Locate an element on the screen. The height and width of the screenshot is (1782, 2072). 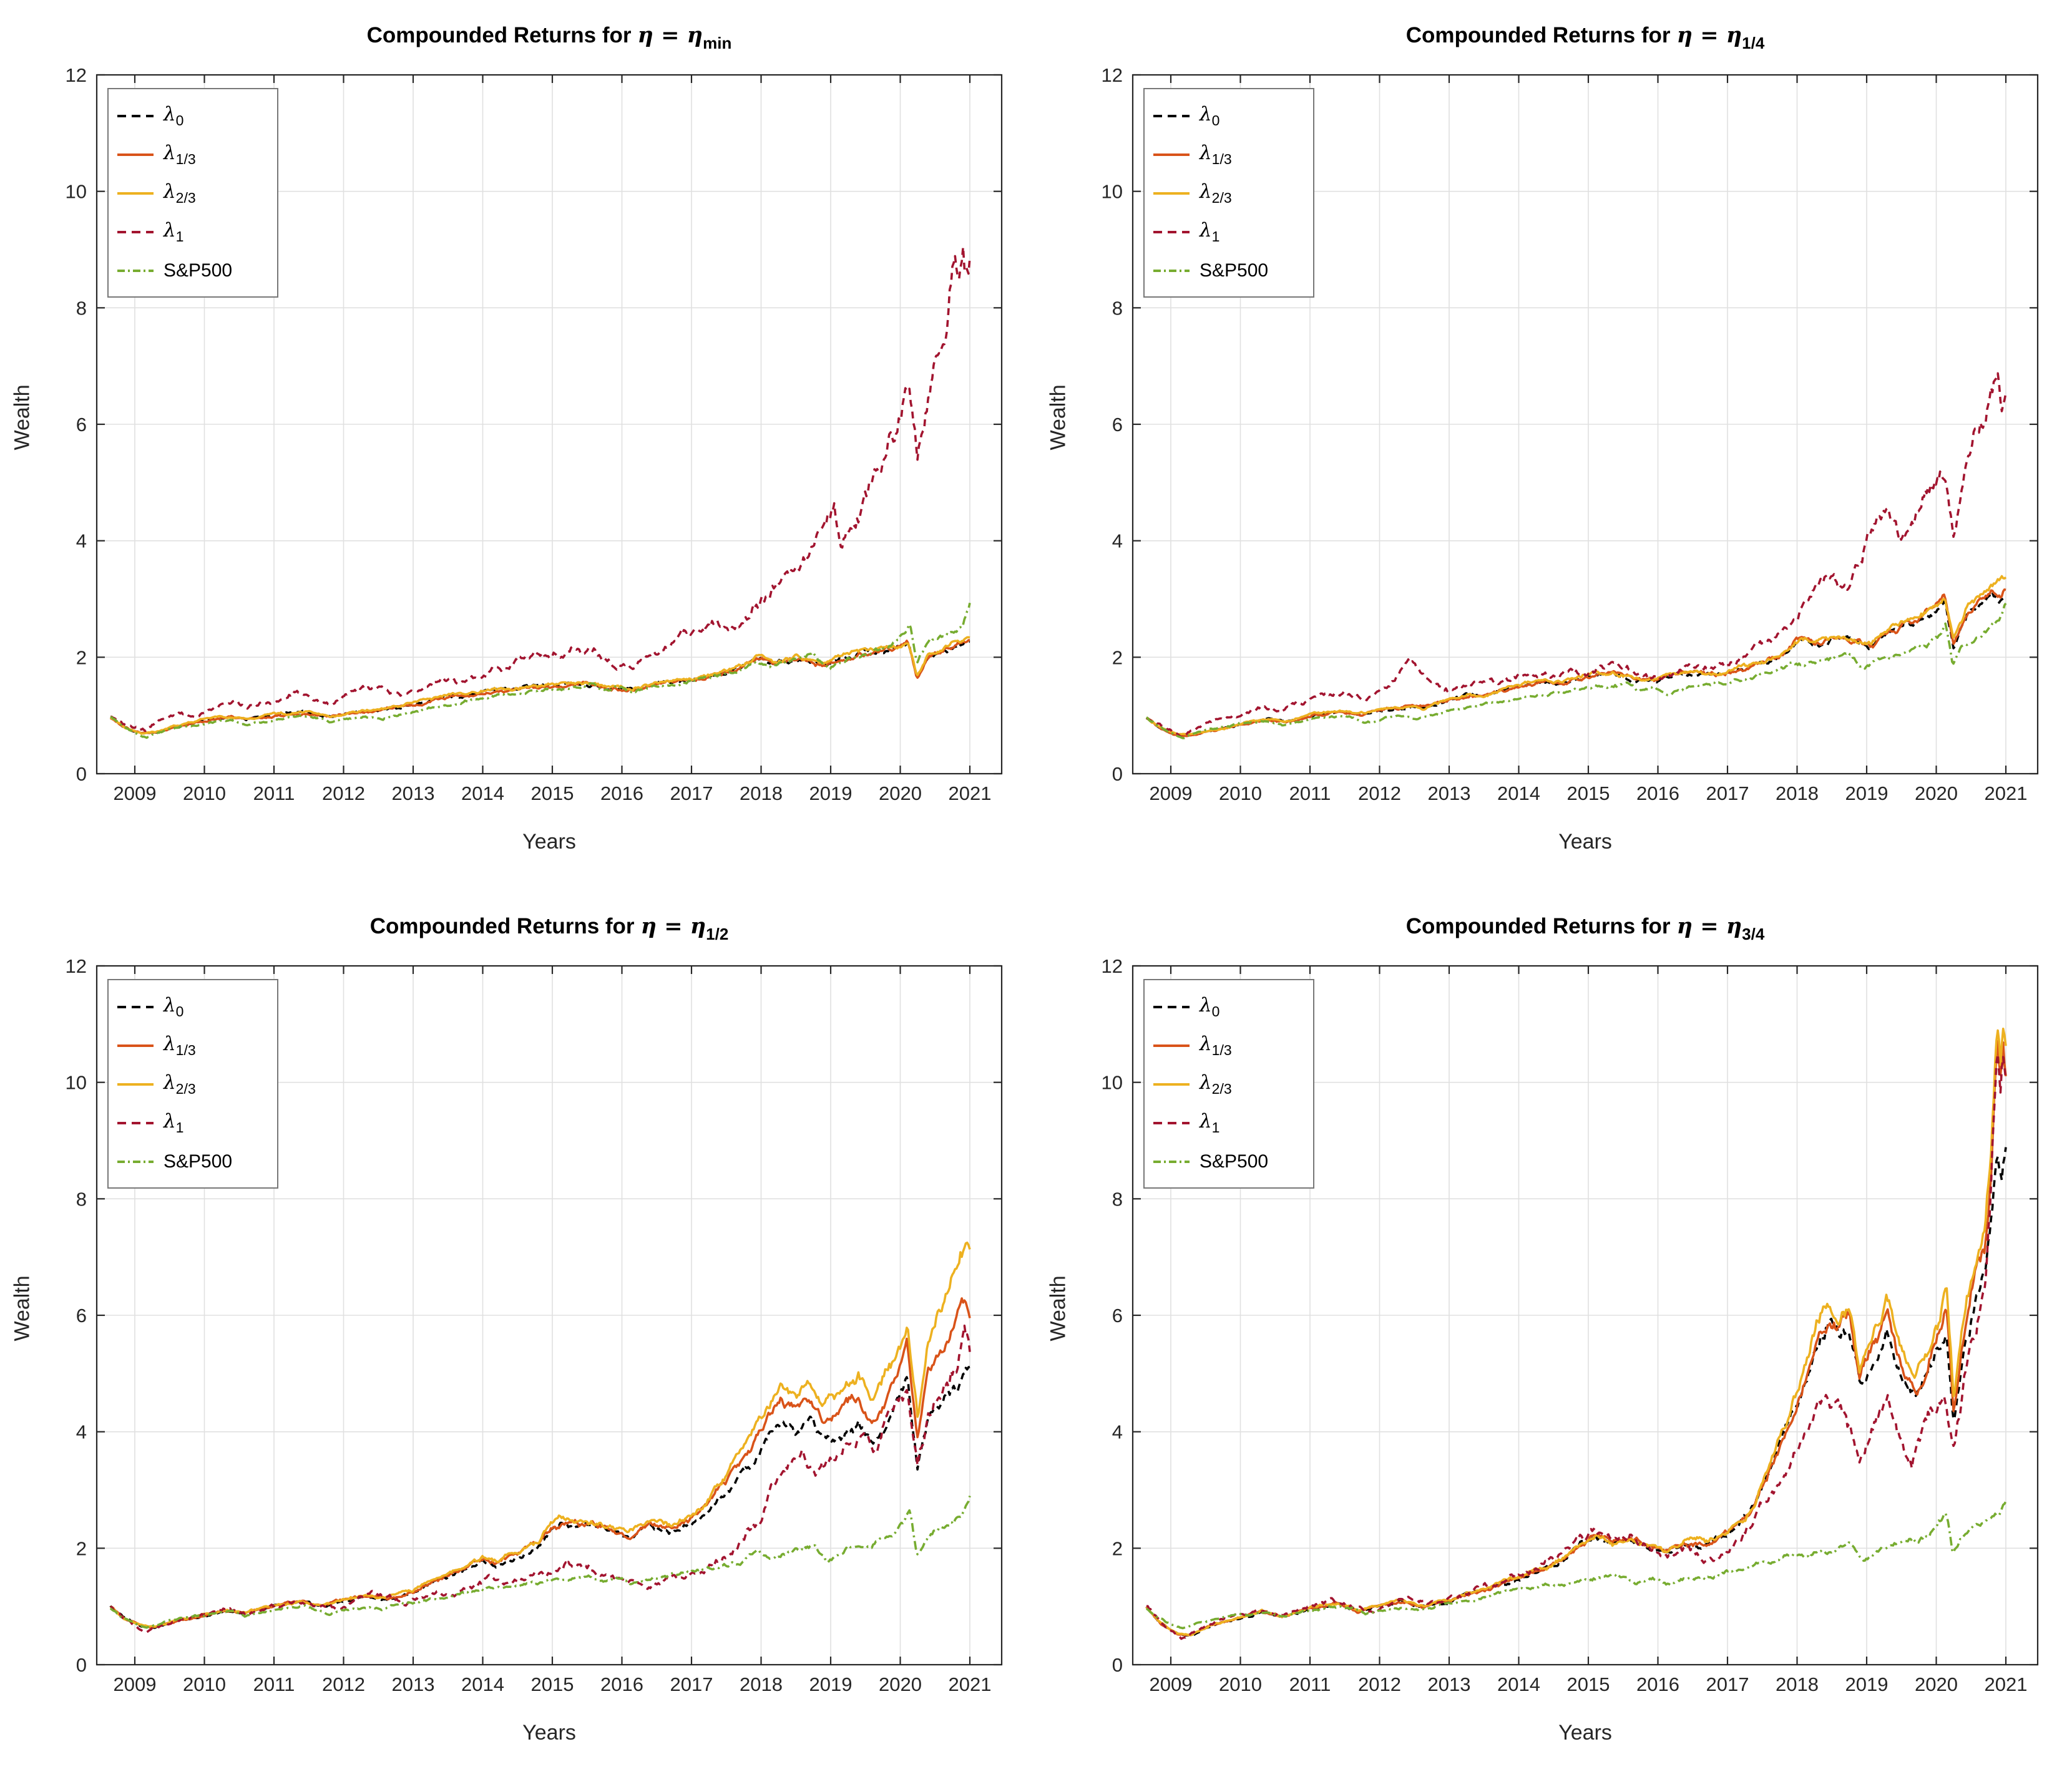
legend-label: λ1/3 is located at coordinates (180, 154).